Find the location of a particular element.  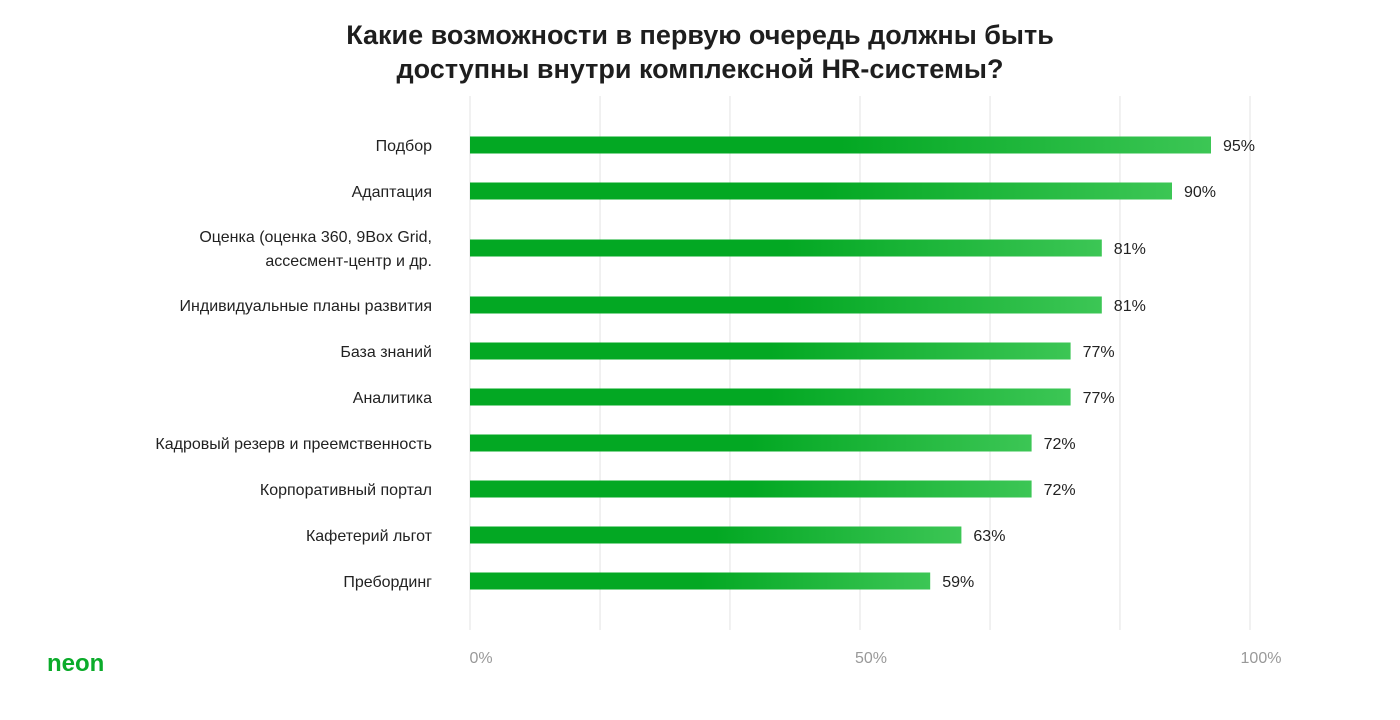

x-tick-label: 0% is located at coordinates (480, 658).